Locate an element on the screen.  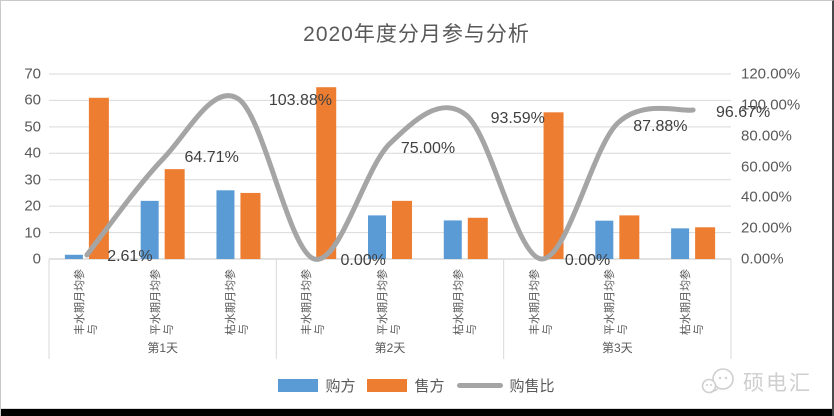
left-axis-tick: 30 is located at coordinates (32, 180).